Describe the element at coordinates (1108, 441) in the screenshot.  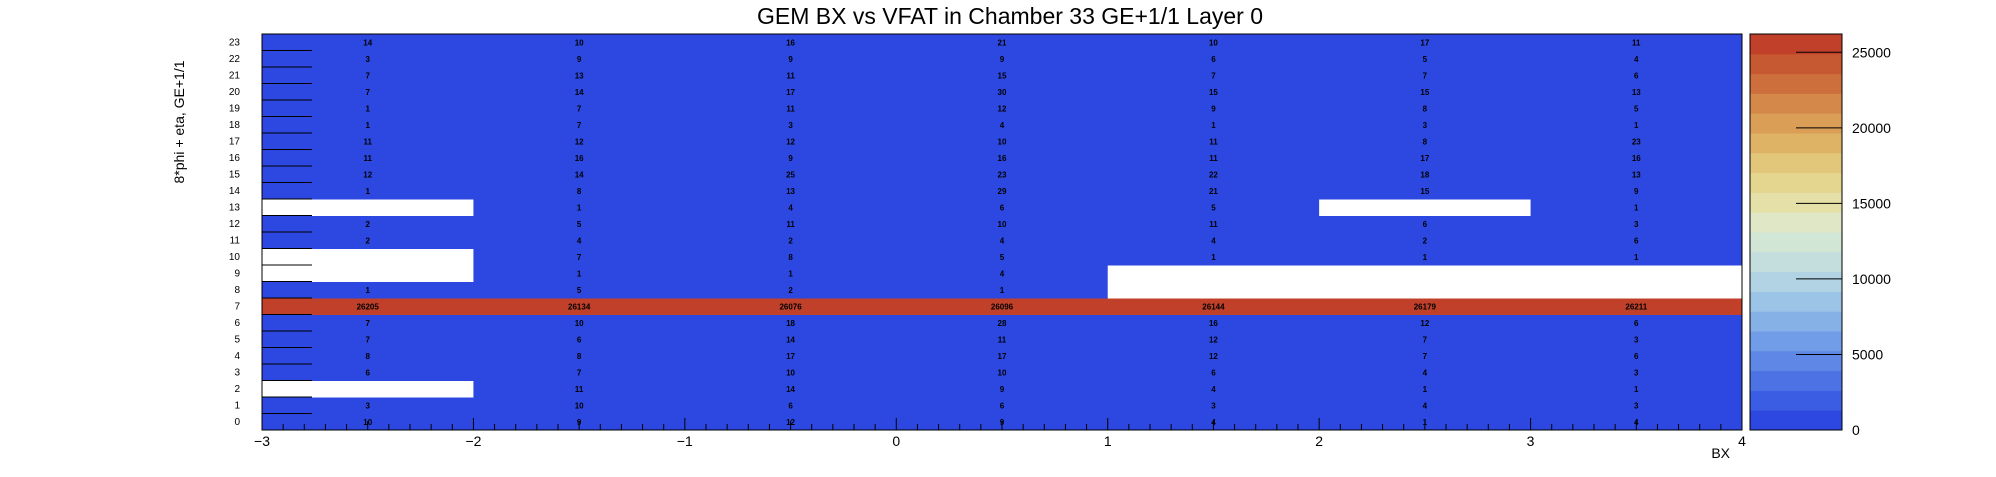
I see `x-tick-label: 1` at that location.